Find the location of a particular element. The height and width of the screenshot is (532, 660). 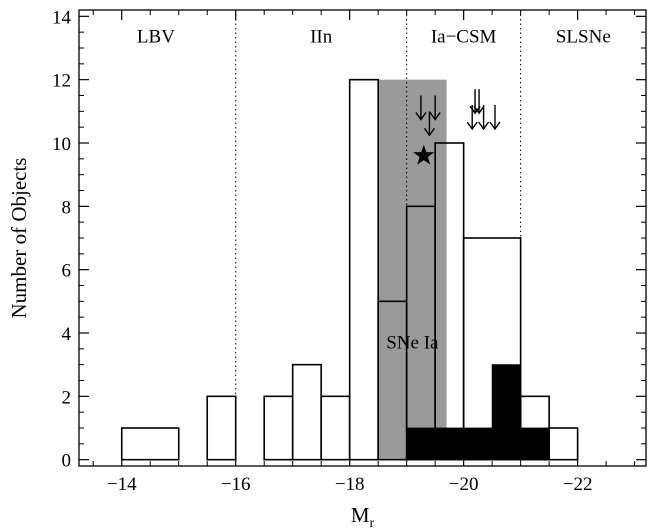

y-tick-label: 14 is located at coordinates (62, 17).